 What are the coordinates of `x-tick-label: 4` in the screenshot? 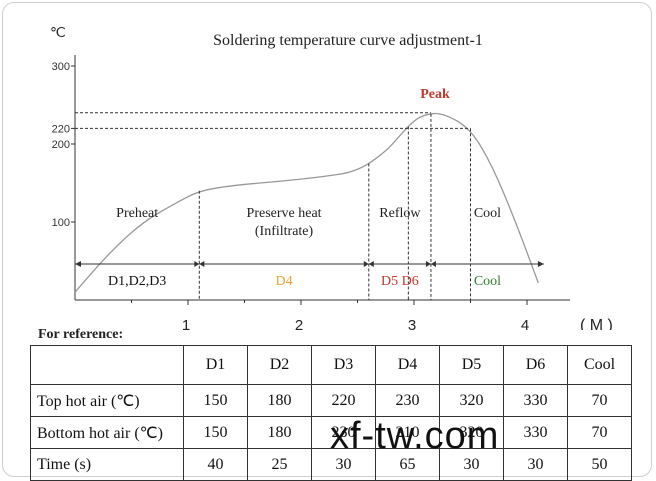 It's located at (525, 323).